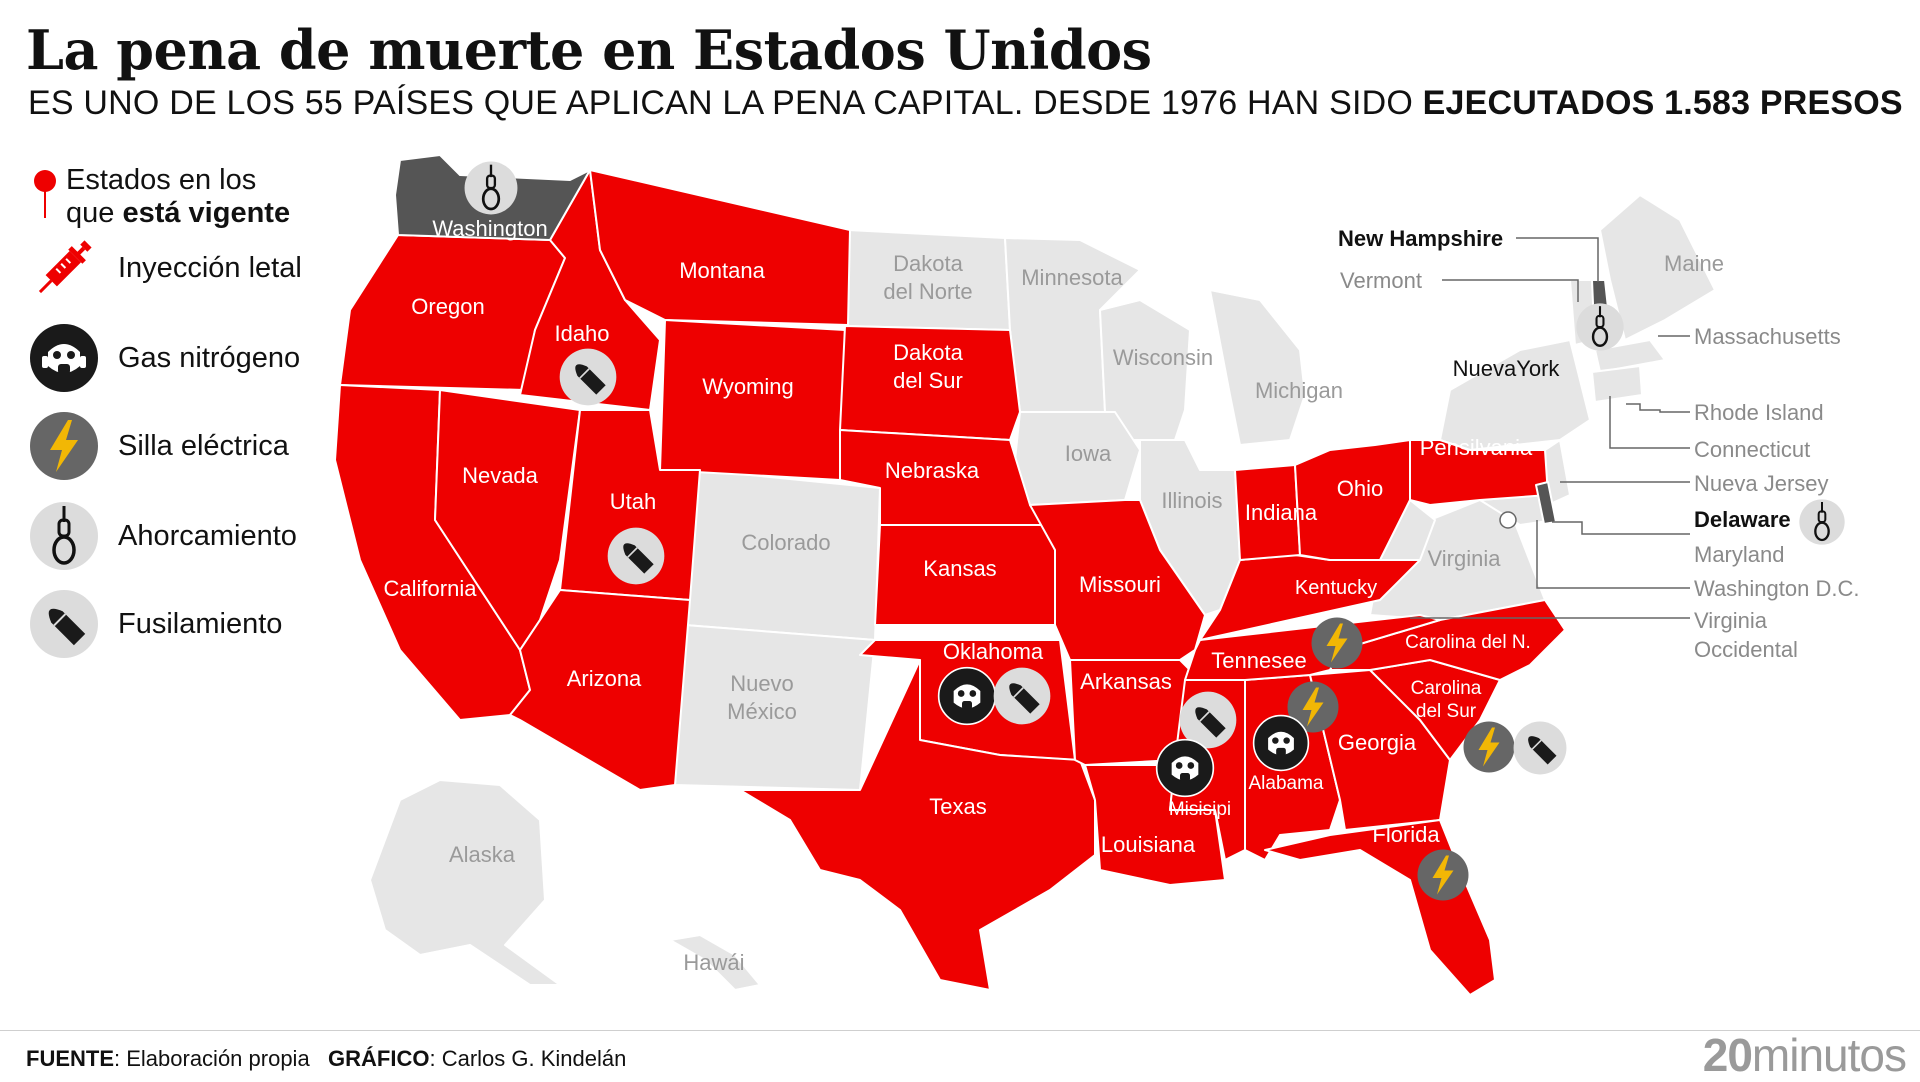  What do you see at coordinates (45, 181) in the screenshot?
I see `red-dot-icon` at bounding box center [45, 181].